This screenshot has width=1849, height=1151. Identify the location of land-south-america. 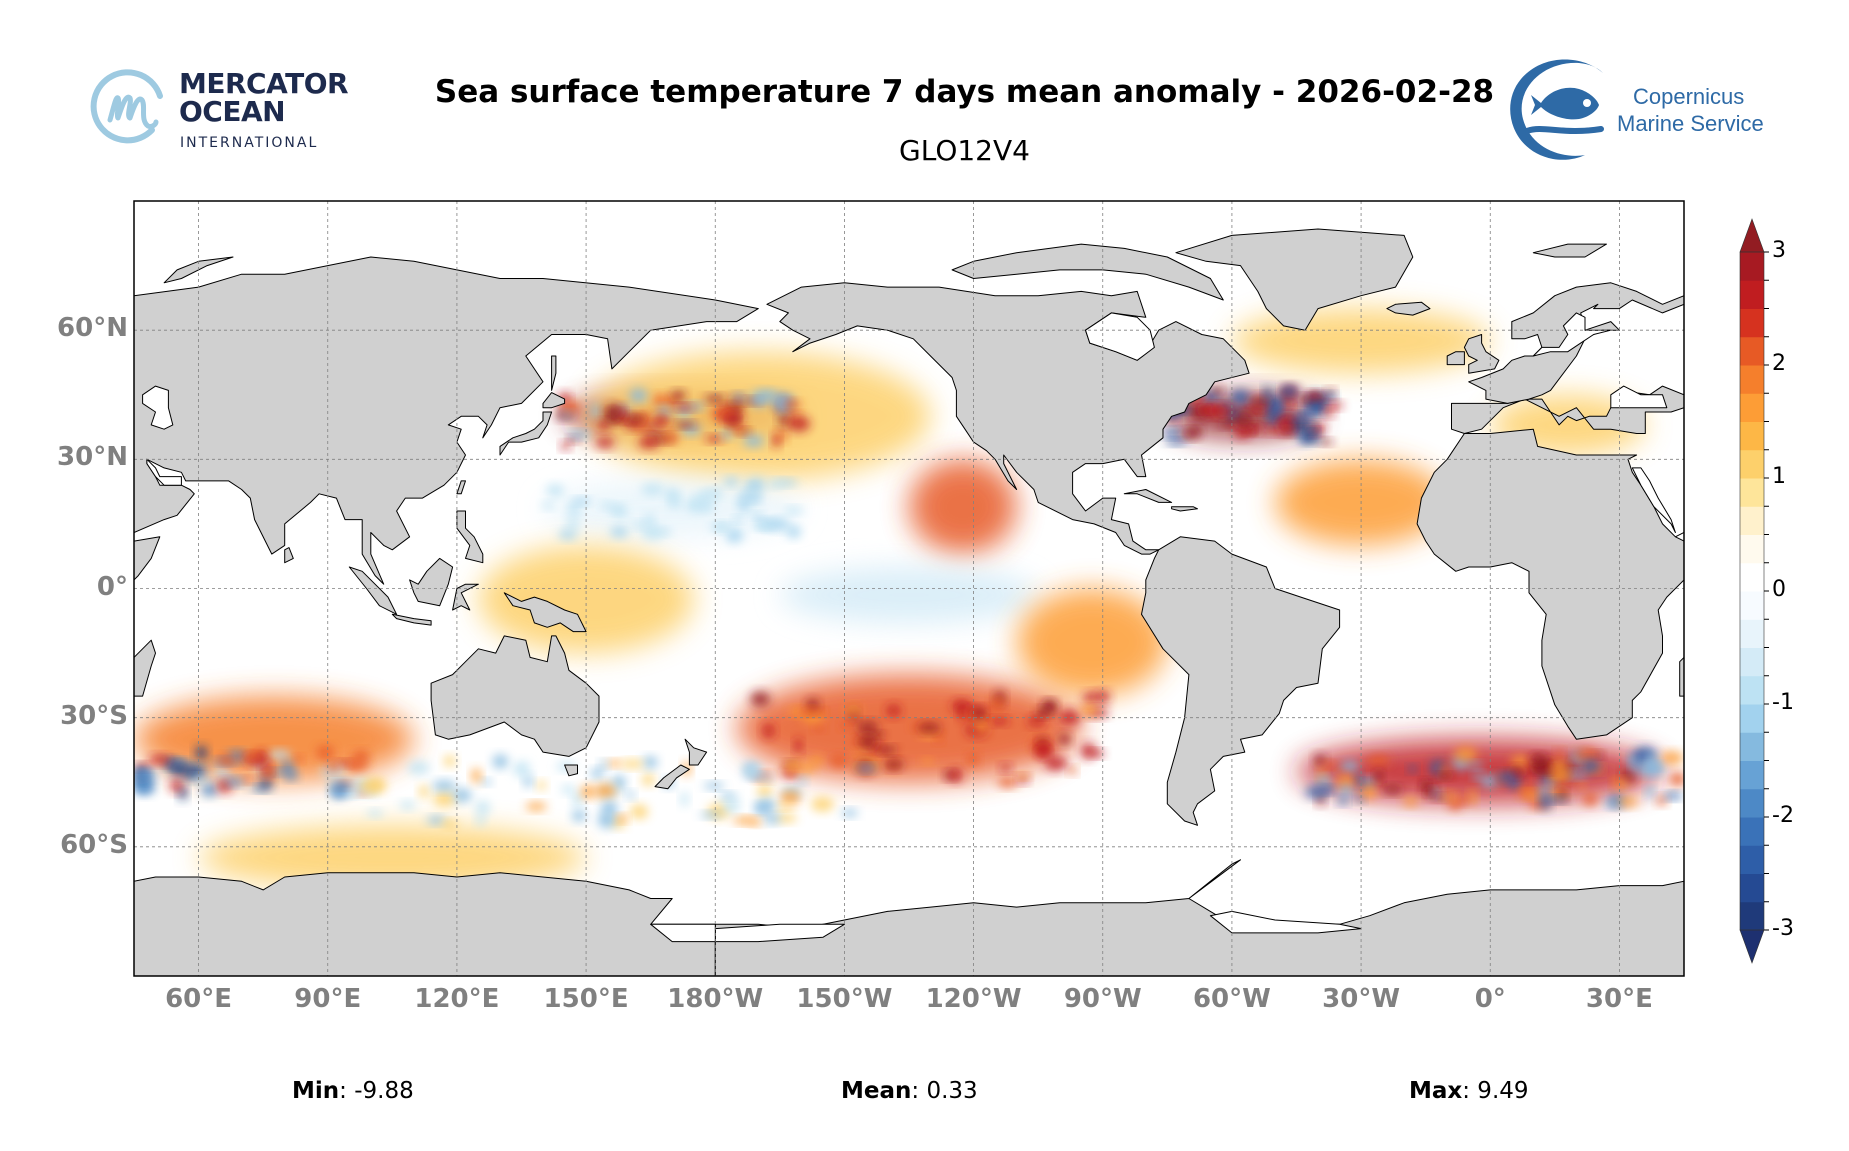
(1241, 681).